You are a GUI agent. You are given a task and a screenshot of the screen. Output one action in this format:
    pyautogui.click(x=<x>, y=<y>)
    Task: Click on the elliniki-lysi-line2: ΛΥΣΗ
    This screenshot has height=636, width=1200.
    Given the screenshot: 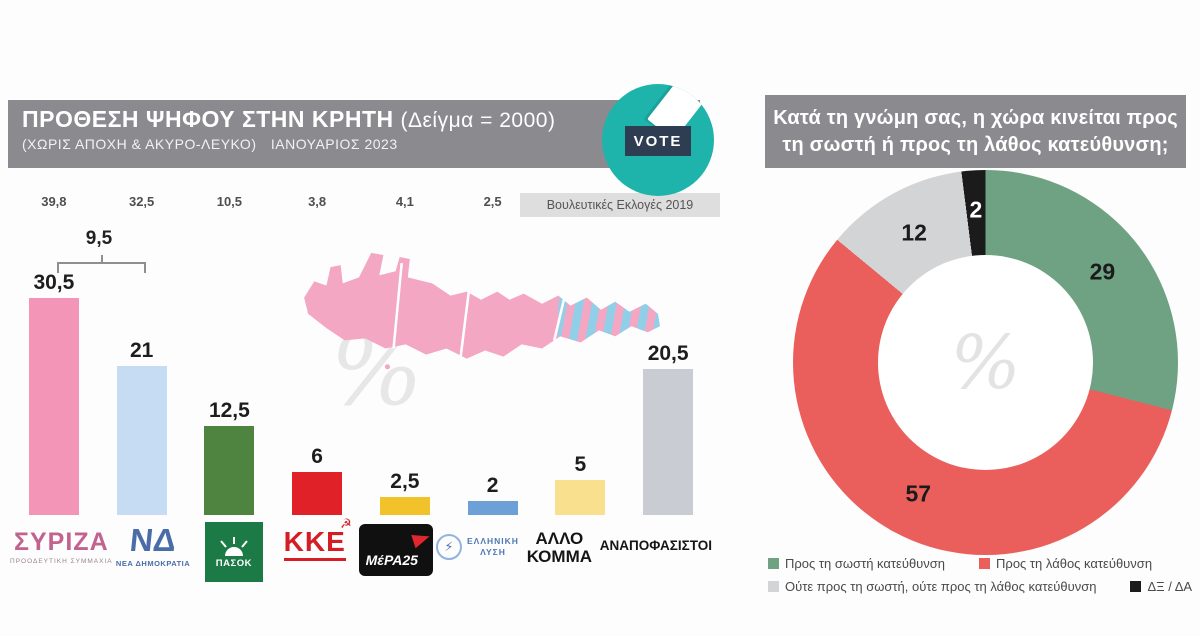 What is the action you would take?
    pyautogui.click(x=493, y=552)
    